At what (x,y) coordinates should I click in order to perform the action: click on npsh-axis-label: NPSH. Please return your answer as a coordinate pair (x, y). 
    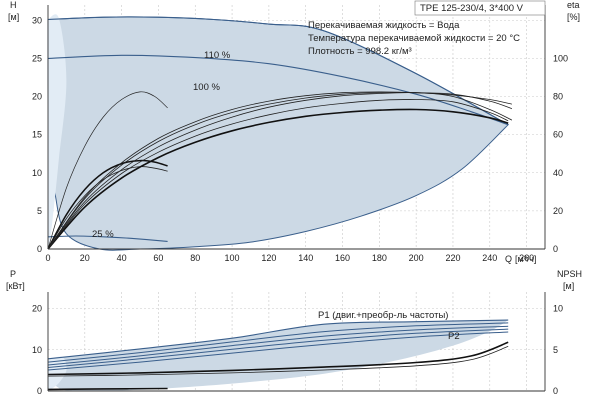
    Looking at the image, I should click on (569, 274).